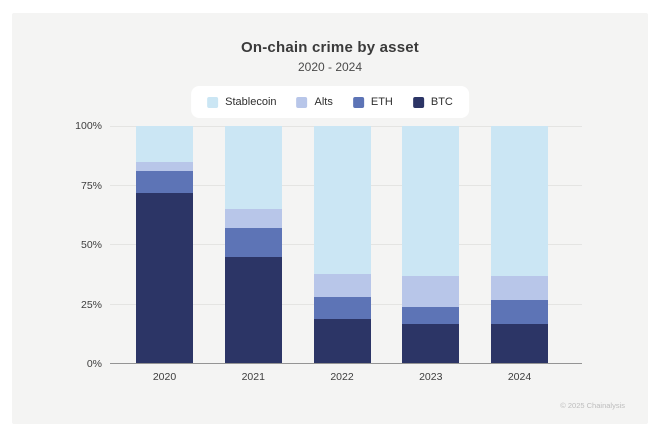 The width and height of the screenshot is (660, 437). I want to click on x-tick-label-2022: 2022, so click(342, 377).